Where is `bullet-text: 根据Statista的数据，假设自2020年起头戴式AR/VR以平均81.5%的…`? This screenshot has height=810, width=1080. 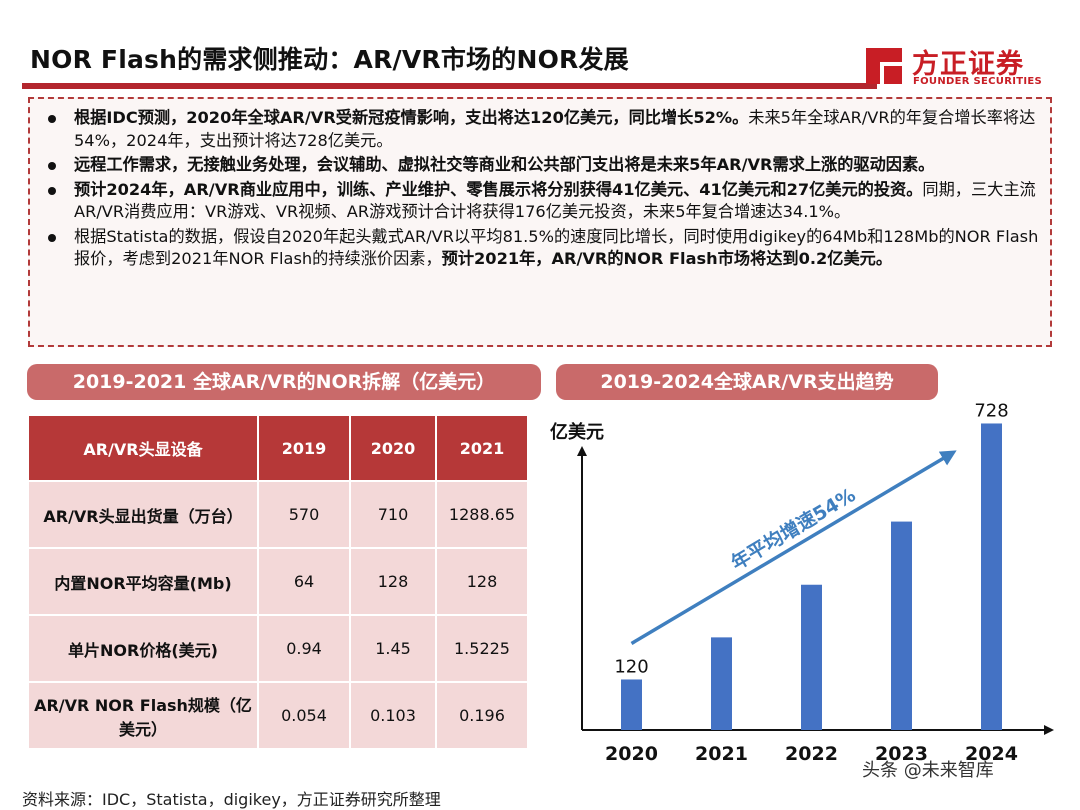
bullet-text: 根据Statista的数据，假设自2020年起头戴式AR/VR以平均81.5%的… is located at coordinates (556, 247).